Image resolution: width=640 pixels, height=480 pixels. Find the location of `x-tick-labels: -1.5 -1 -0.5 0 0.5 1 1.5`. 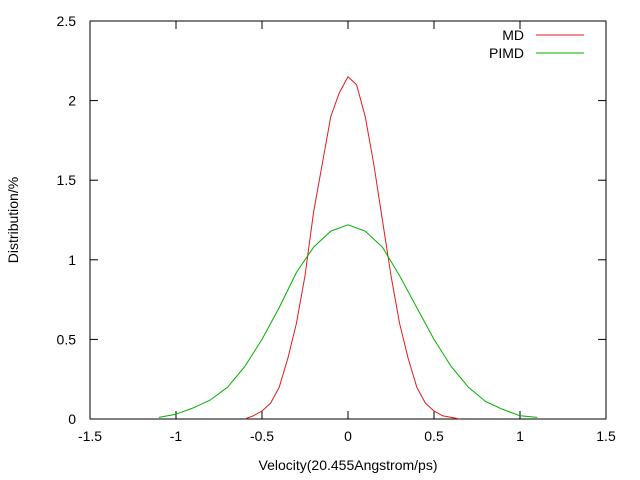

x-tick-labels: -1.5 -1 -0.5 0 0.5 1 1.5 is located at coordinates (347, 436).